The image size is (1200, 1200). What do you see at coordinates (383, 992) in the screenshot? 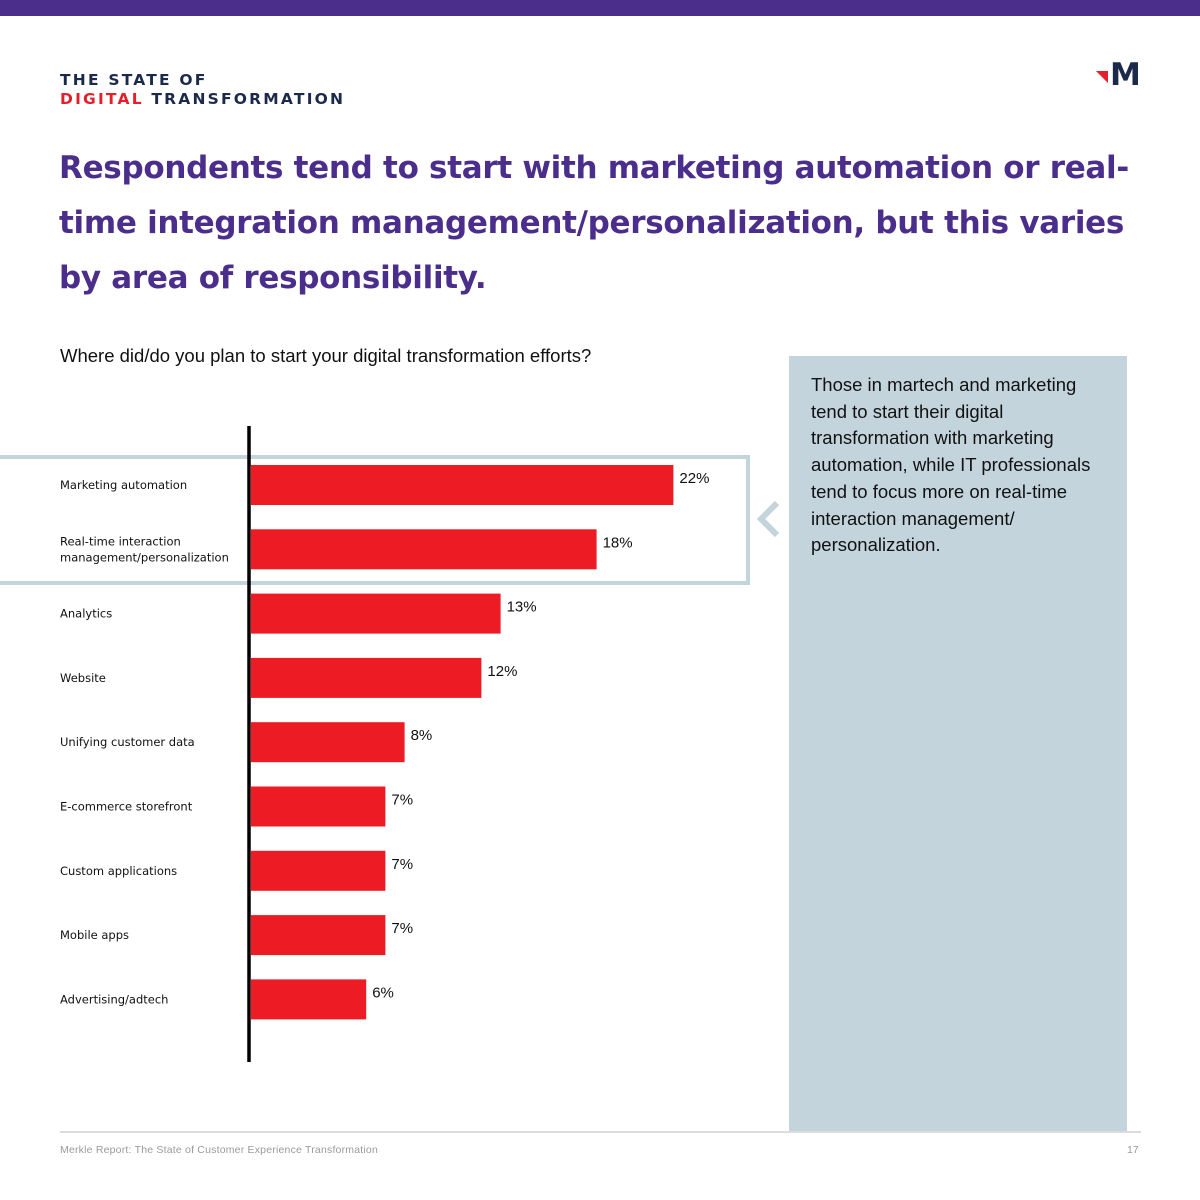
I see `value-label-8: 6%` at bounding box center [383, 992].